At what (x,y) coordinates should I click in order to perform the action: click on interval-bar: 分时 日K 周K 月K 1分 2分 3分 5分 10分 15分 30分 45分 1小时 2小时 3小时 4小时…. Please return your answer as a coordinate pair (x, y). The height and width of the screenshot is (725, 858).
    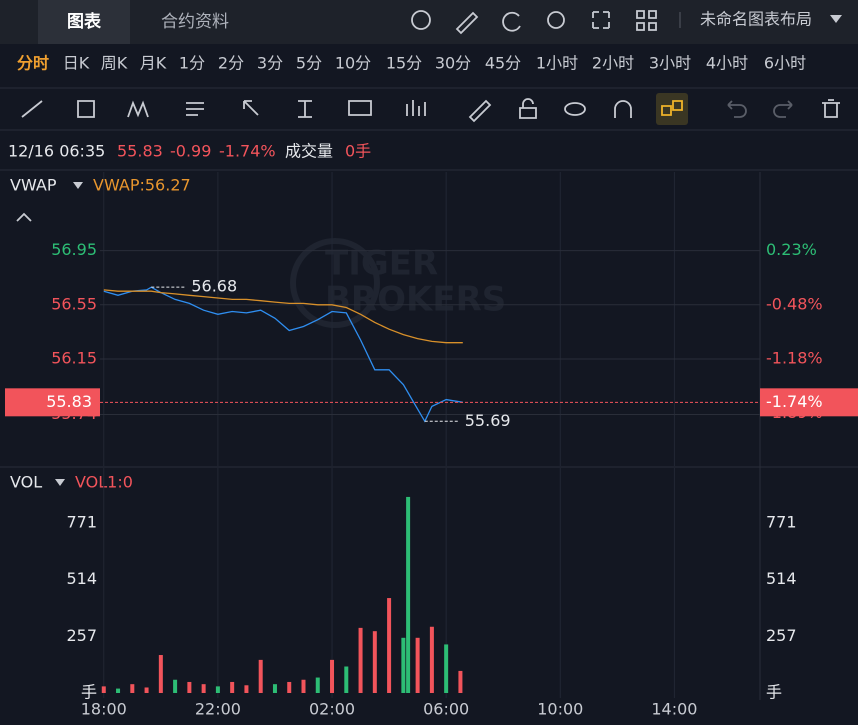
    Looking at the image, I should click on (411, 63).